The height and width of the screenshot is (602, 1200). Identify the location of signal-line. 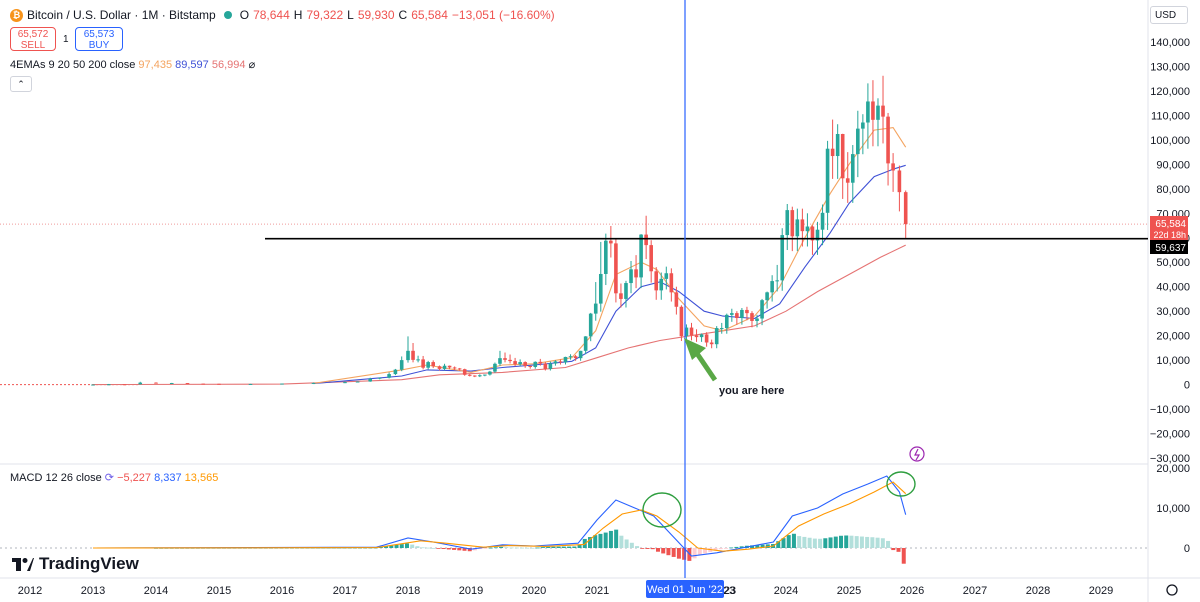
(499, 516).